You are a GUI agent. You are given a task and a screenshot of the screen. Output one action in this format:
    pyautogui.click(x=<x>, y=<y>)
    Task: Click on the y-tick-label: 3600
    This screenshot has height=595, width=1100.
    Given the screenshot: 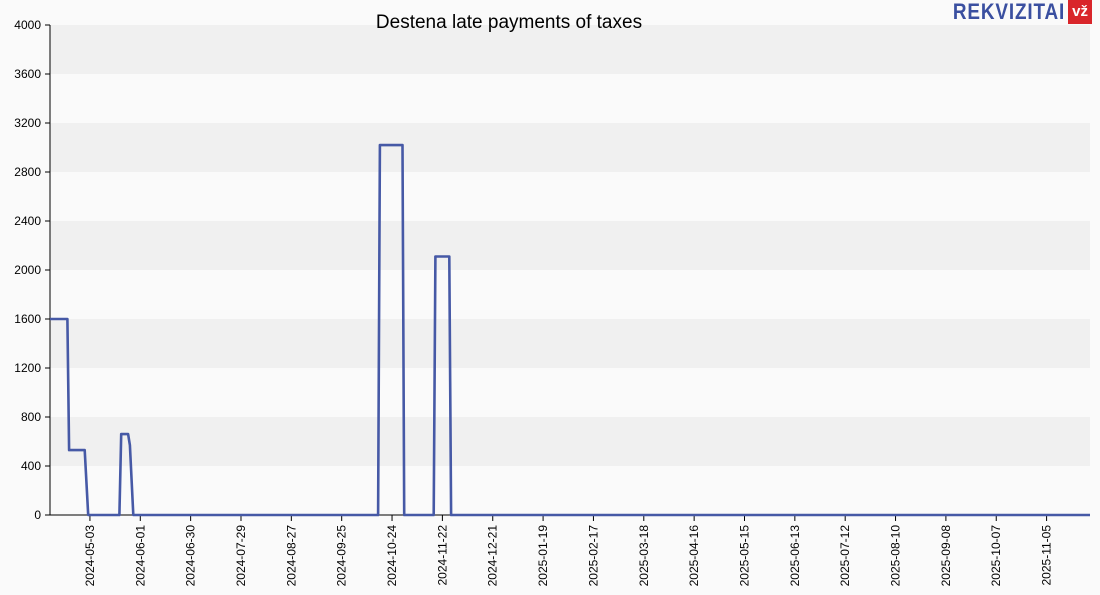 What is the action you would take?
    pyautogui.click(x=27, y=74)
    